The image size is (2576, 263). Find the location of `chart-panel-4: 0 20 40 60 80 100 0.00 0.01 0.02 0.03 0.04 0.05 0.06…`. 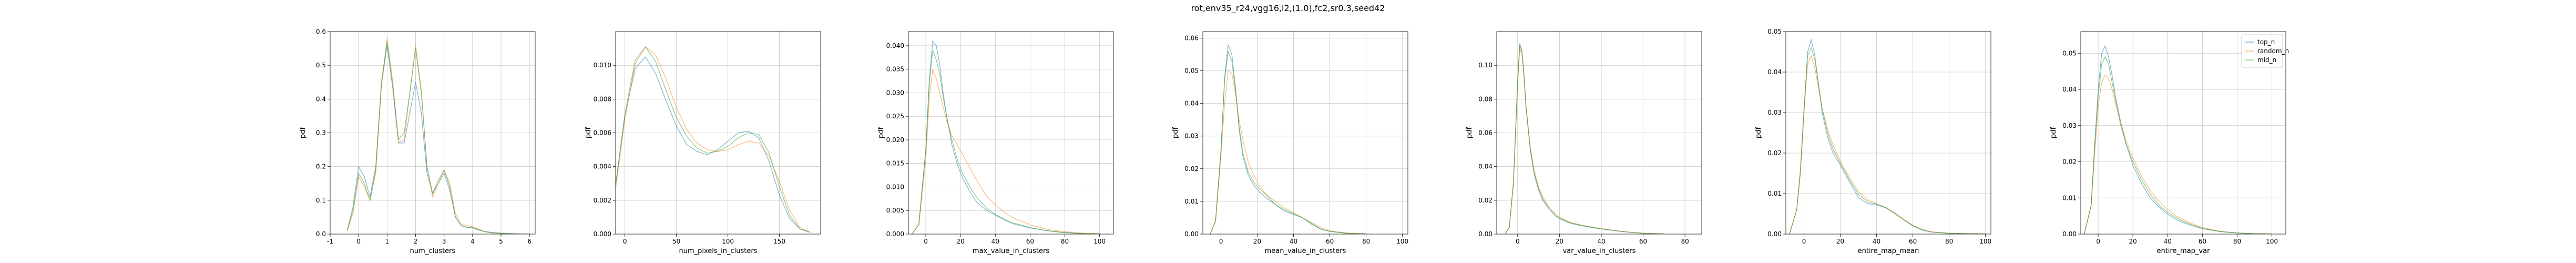

chart-panel-4: 0 20 40 60 80 100 0.00 0.01 0.02 0.03 0.04 0.05 0.06… is located at coordinates (1290, 143).